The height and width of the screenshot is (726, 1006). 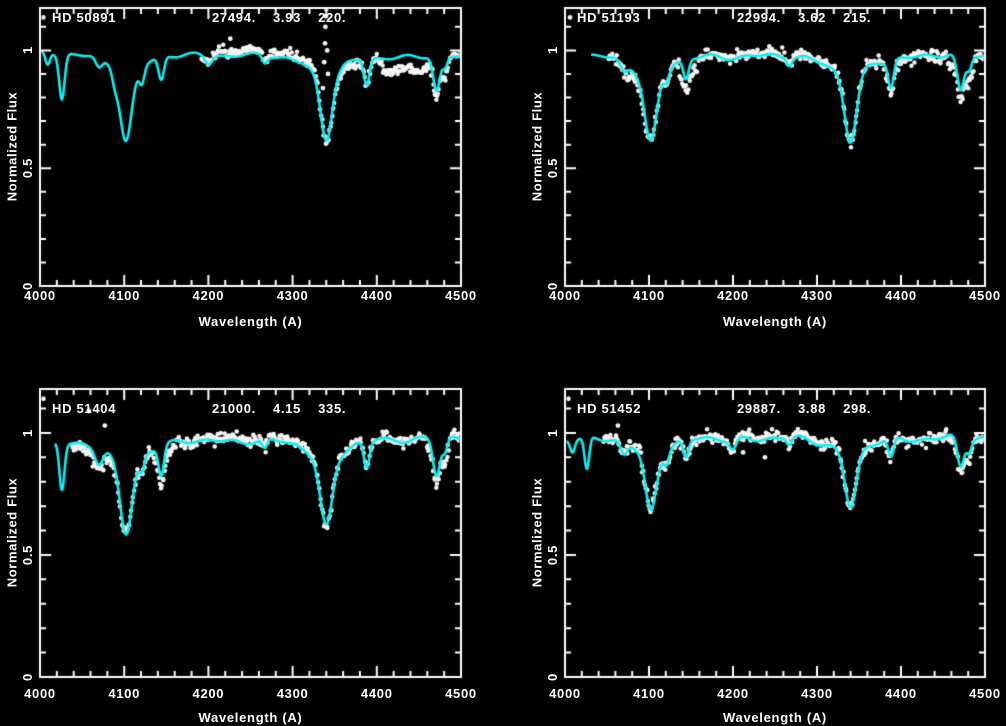 I want to click on star-name: HD 51193, so click(x=609, y=17).